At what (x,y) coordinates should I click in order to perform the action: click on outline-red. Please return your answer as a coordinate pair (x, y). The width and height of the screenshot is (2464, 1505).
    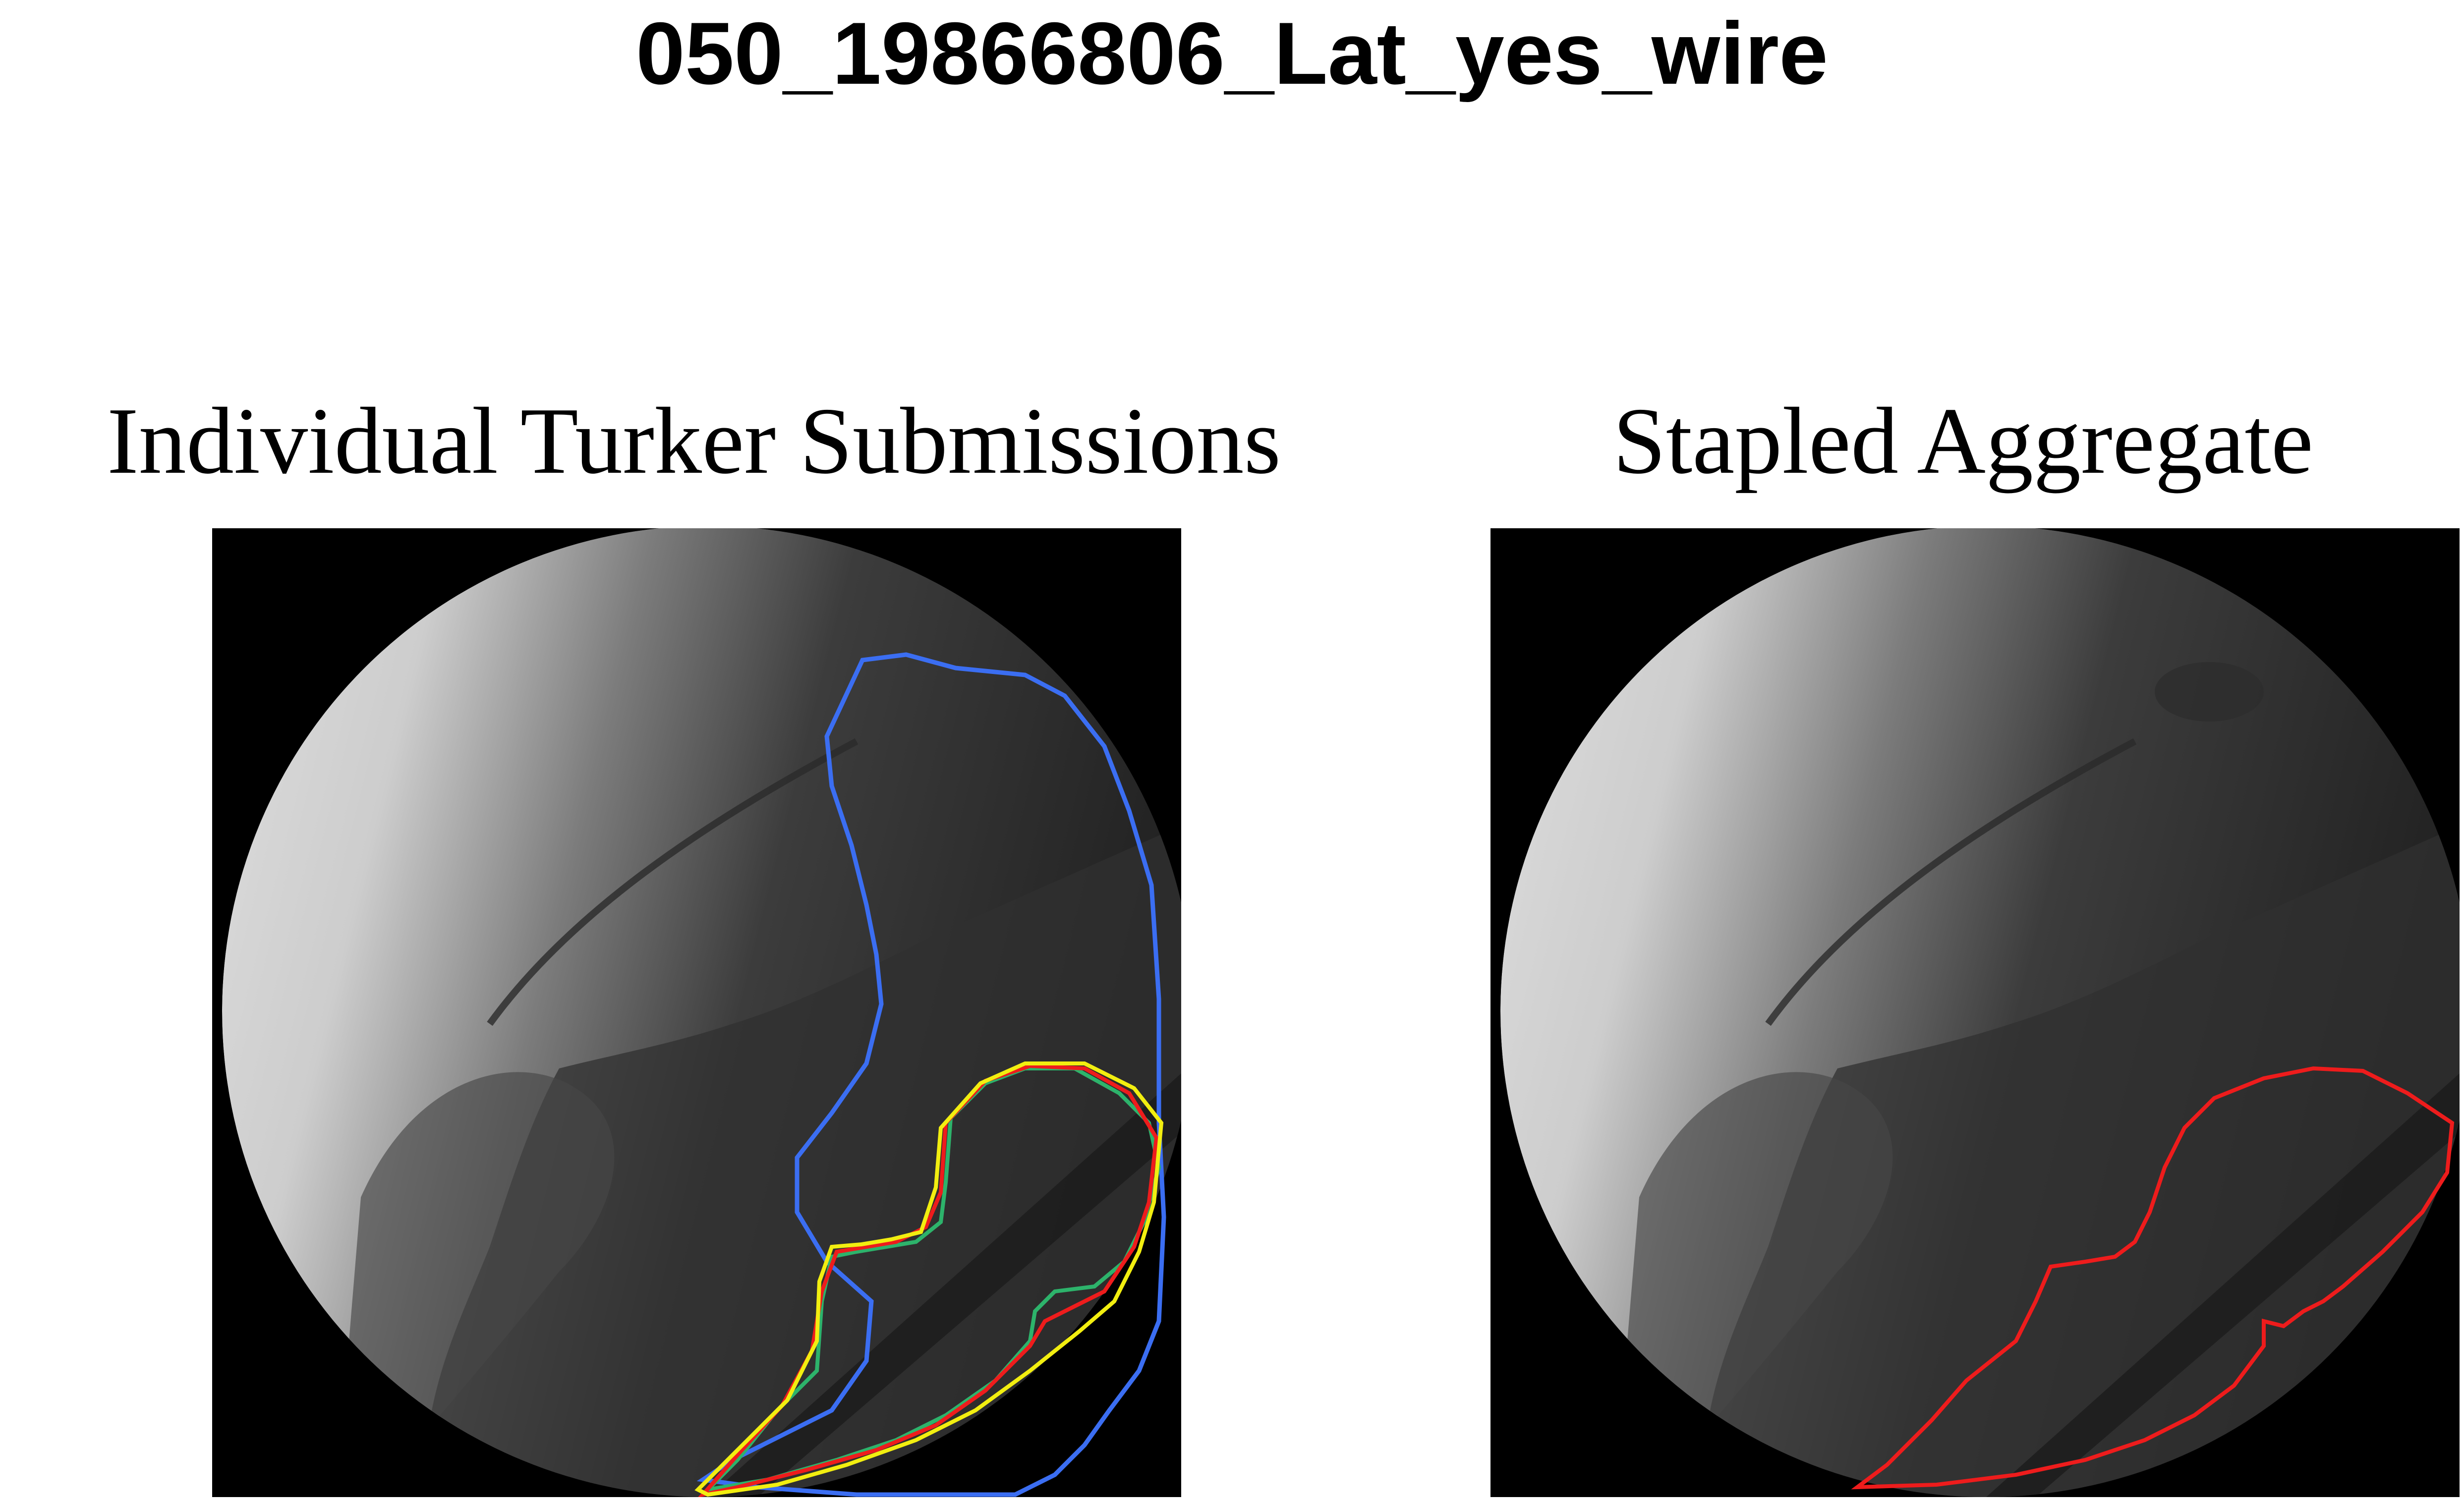
    Looking at the image, I should click on (929, 1280).